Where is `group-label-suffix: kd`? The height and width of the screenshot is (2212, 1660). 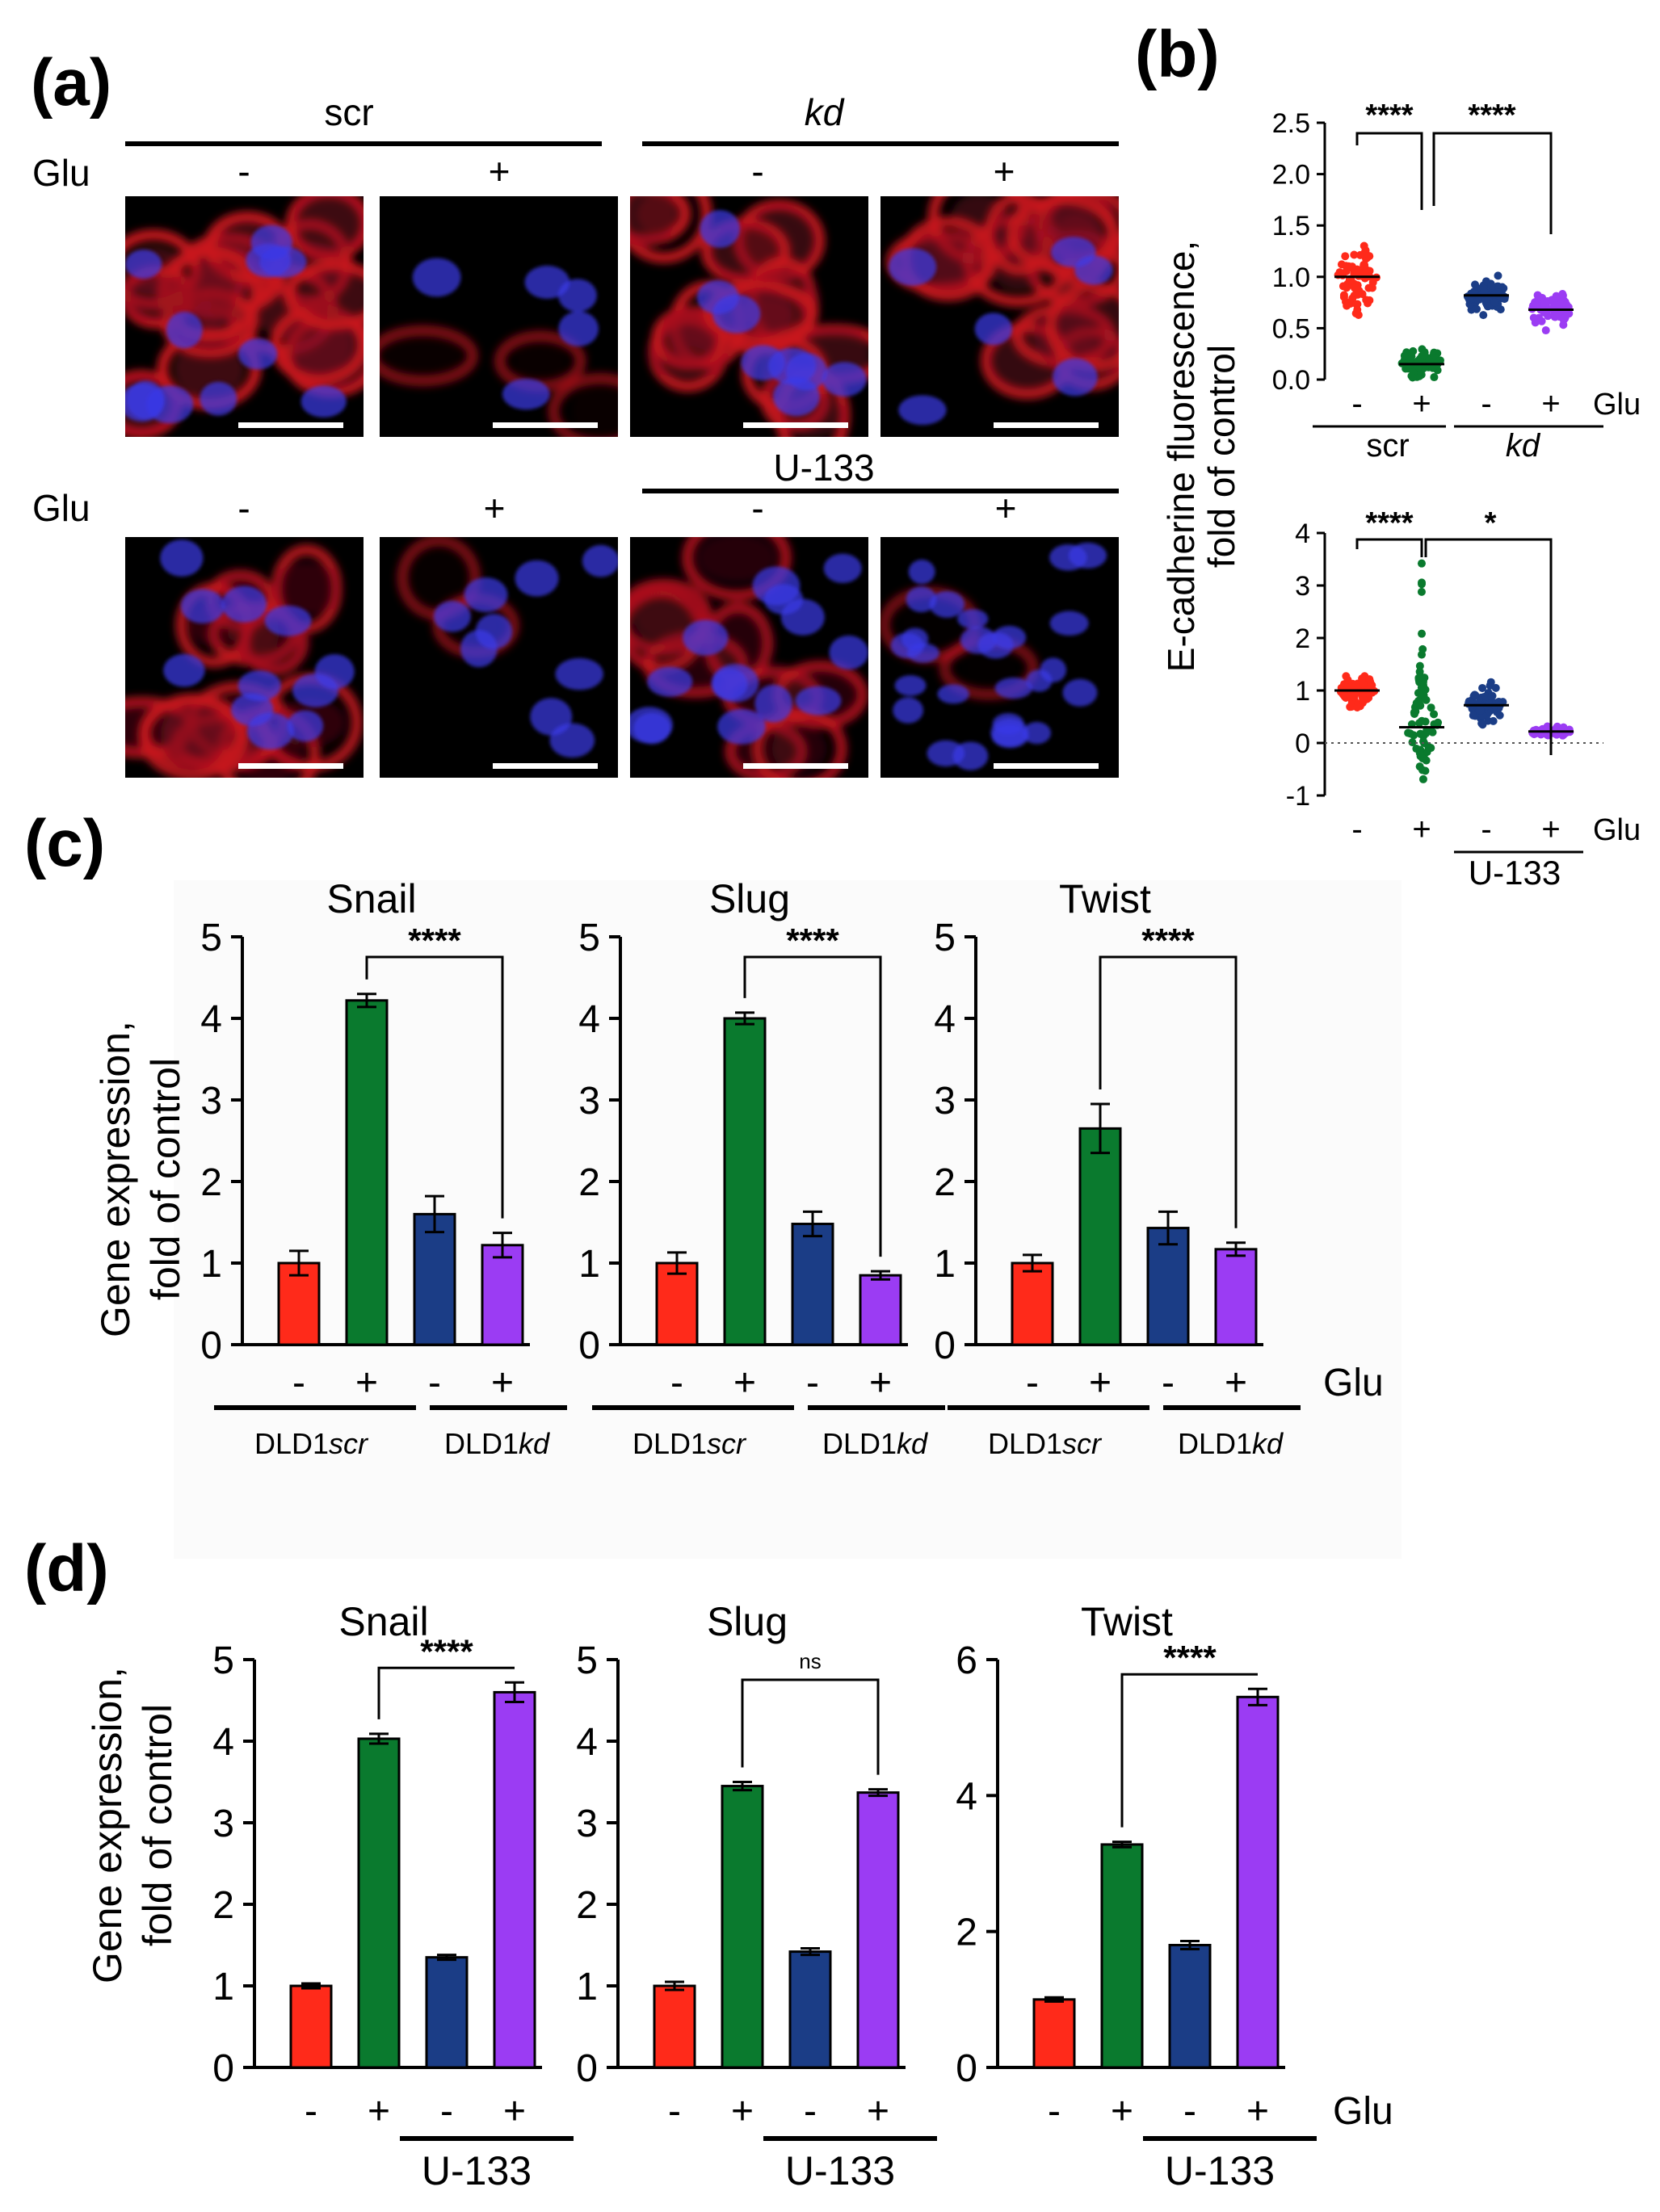
group-label-suffix: kd is located at coordinates (534, 1444).